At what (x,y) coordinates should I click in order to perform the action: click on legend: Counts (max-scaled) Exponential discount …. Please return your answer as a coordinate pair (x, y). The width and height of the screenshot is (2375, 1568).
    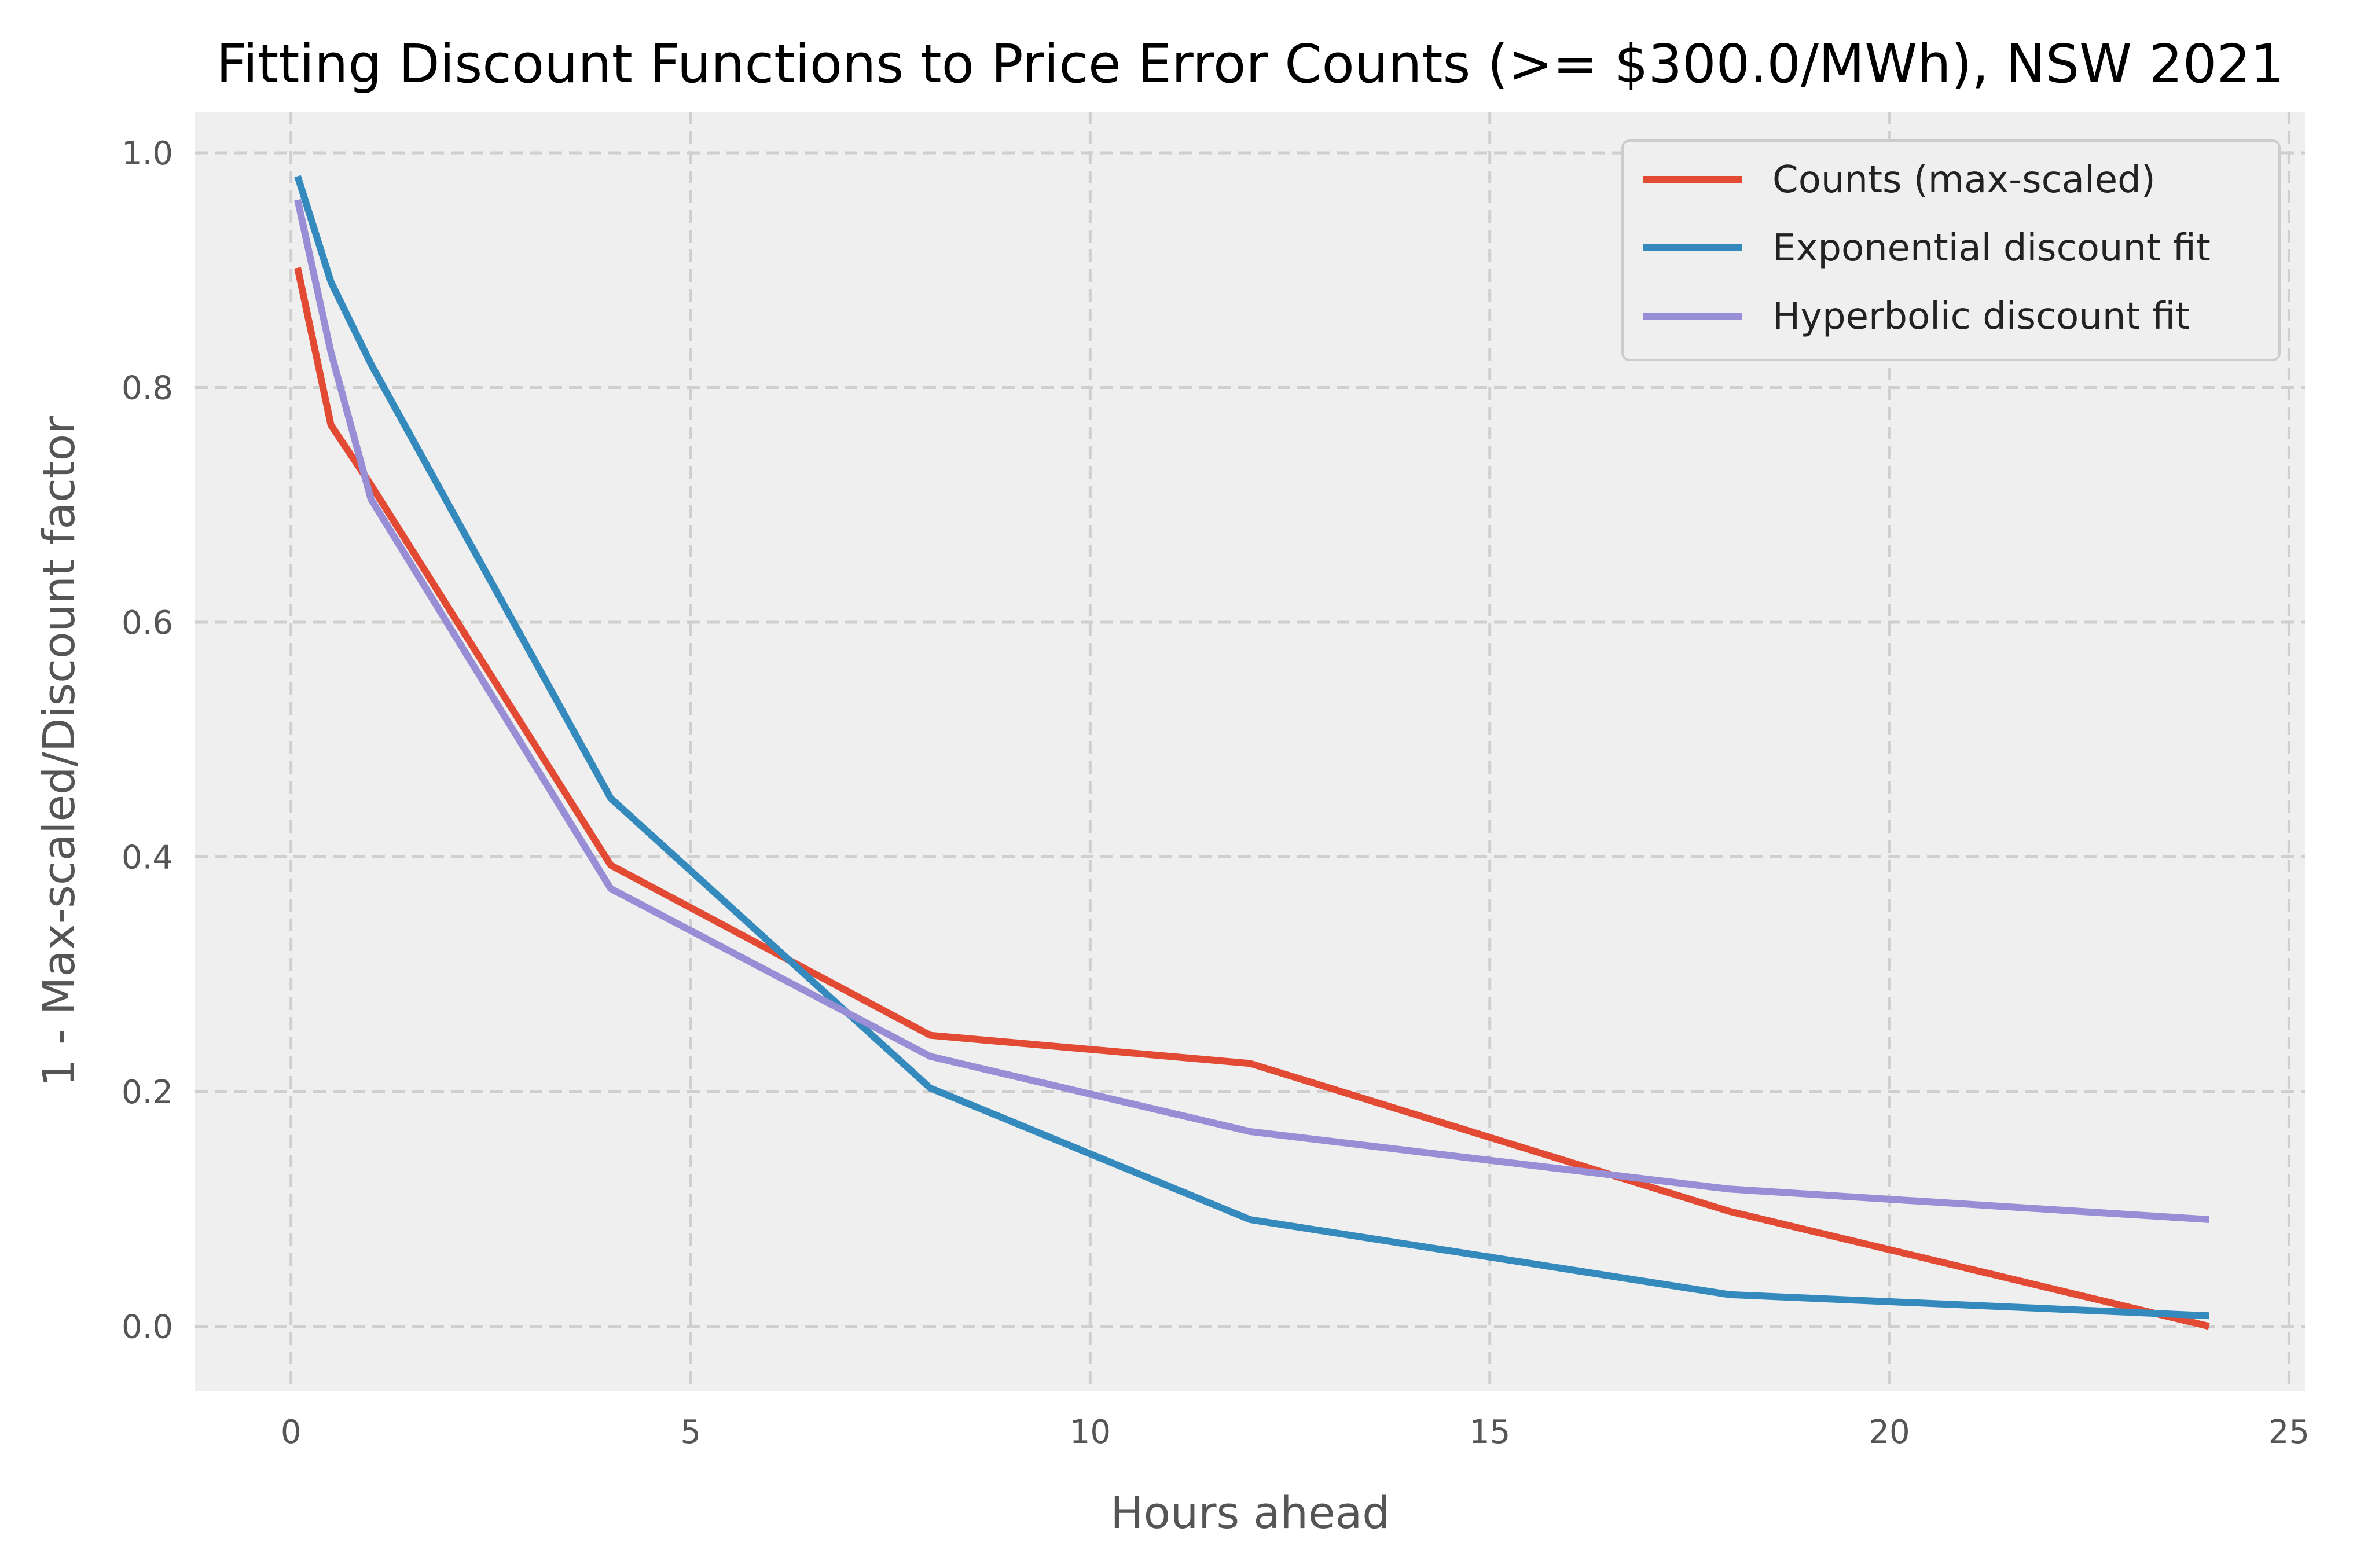
    Looking at the image, I should click on (1951, 250).